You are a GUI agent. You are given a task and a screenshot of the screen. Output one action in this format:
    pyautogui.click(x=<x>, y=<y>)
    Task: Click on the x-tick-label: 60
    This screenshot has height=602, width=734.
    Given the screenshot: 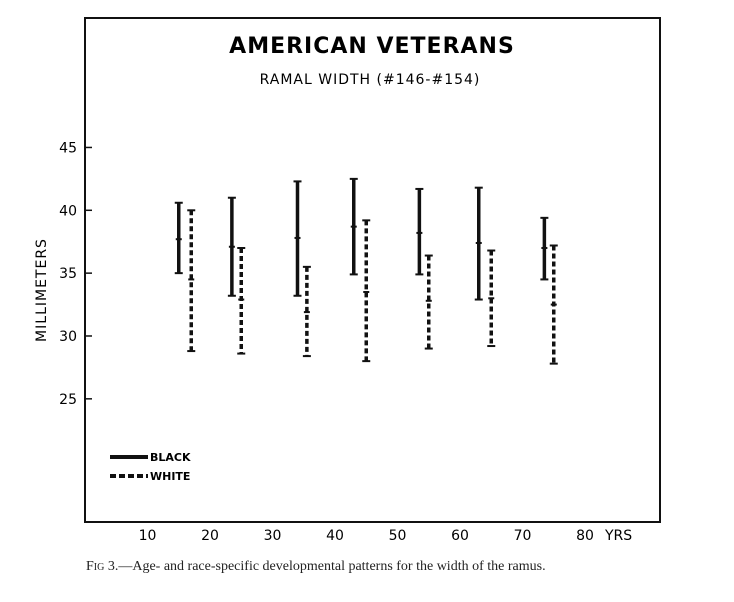 What is the action you would take?
    pyautogui.click(x=460, y=536)
    